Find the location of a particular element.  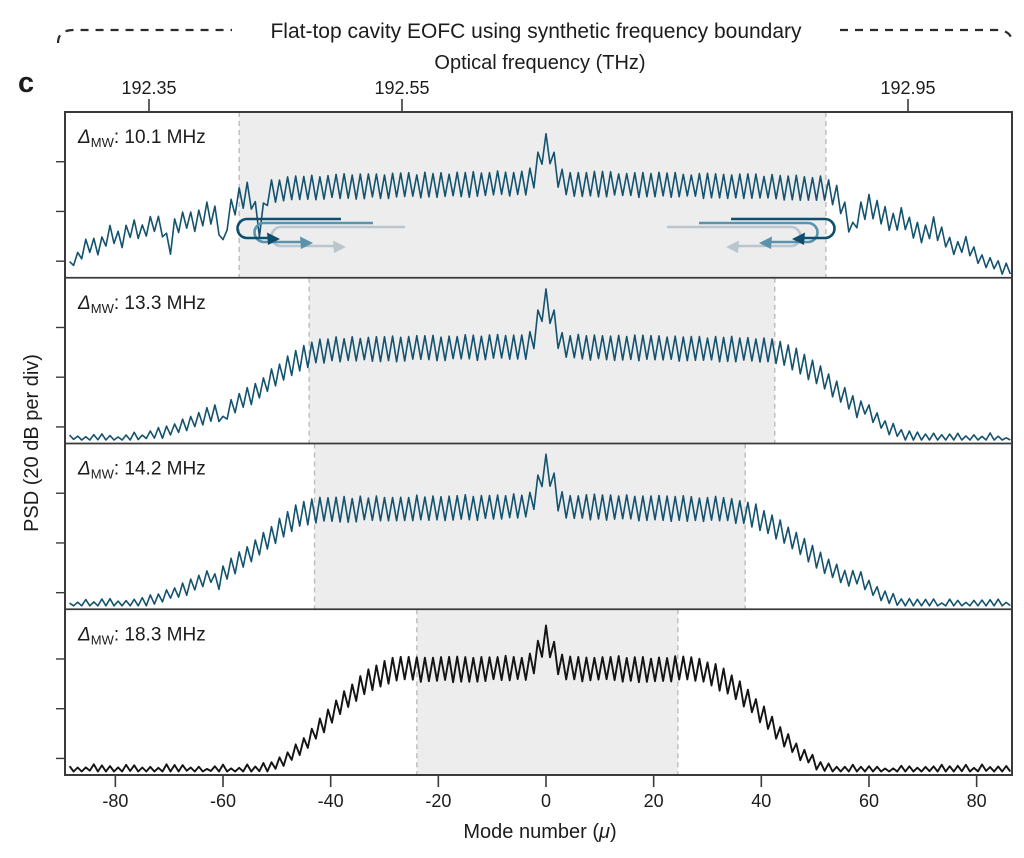

top-axis-tick-label: 192.55 is located at coordinates (401, 88).